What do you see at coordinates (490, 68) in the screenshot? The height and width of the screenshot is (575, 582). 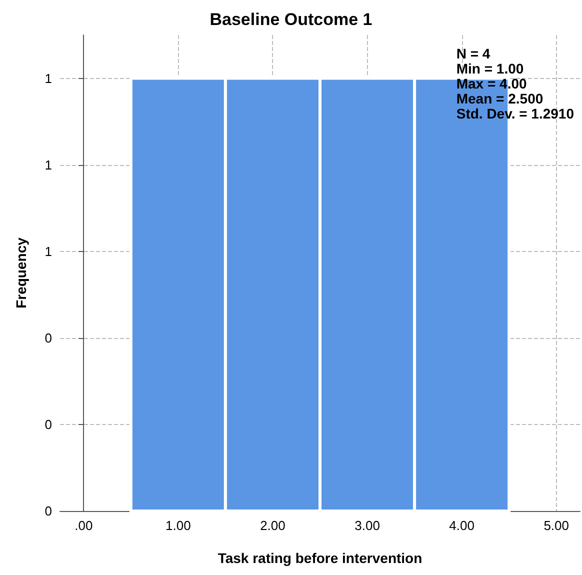 I see `annotation: Min = 1.00` at bounding box center [490, 68].